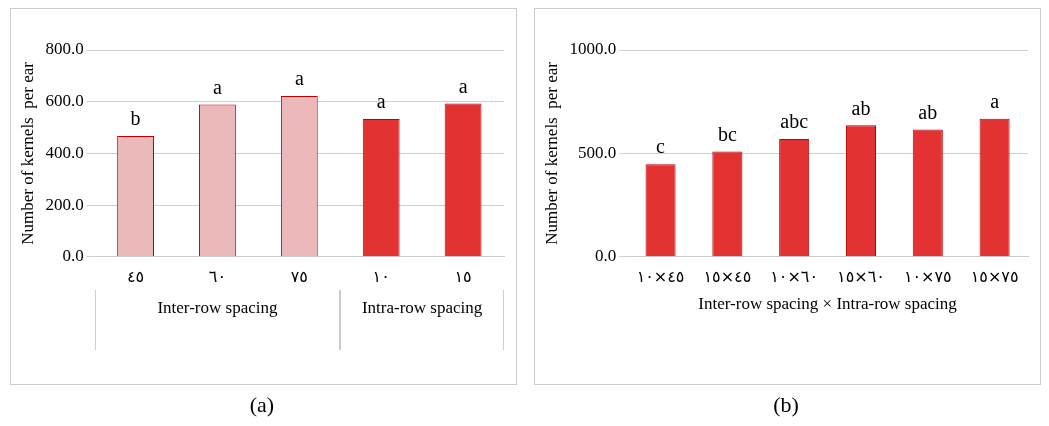  I want to click on annotation: b, so click(135, 118).